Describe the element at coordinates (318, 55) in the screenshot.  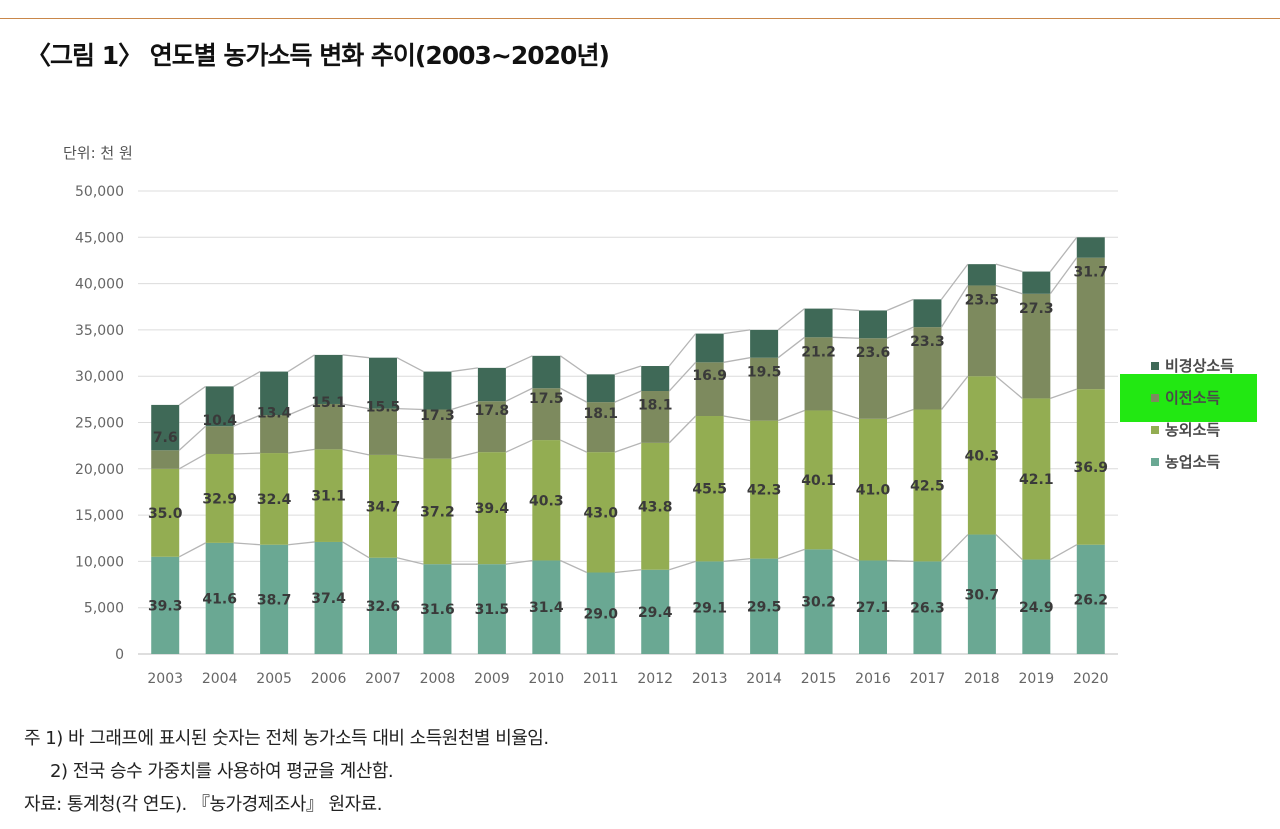
I see `figure-title: 〈그림 1〉 연도별 농가소득 변화 추이(2003~2020년)` at that location.